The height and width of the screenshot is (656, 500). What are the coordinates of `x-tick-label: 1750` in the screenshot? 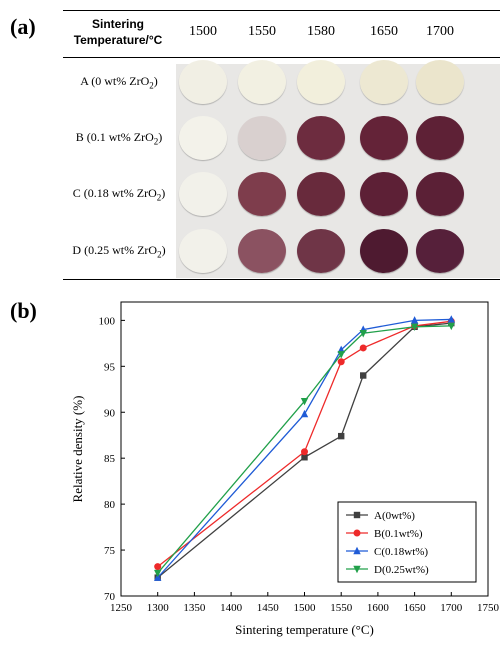 It's located at (488, 608).